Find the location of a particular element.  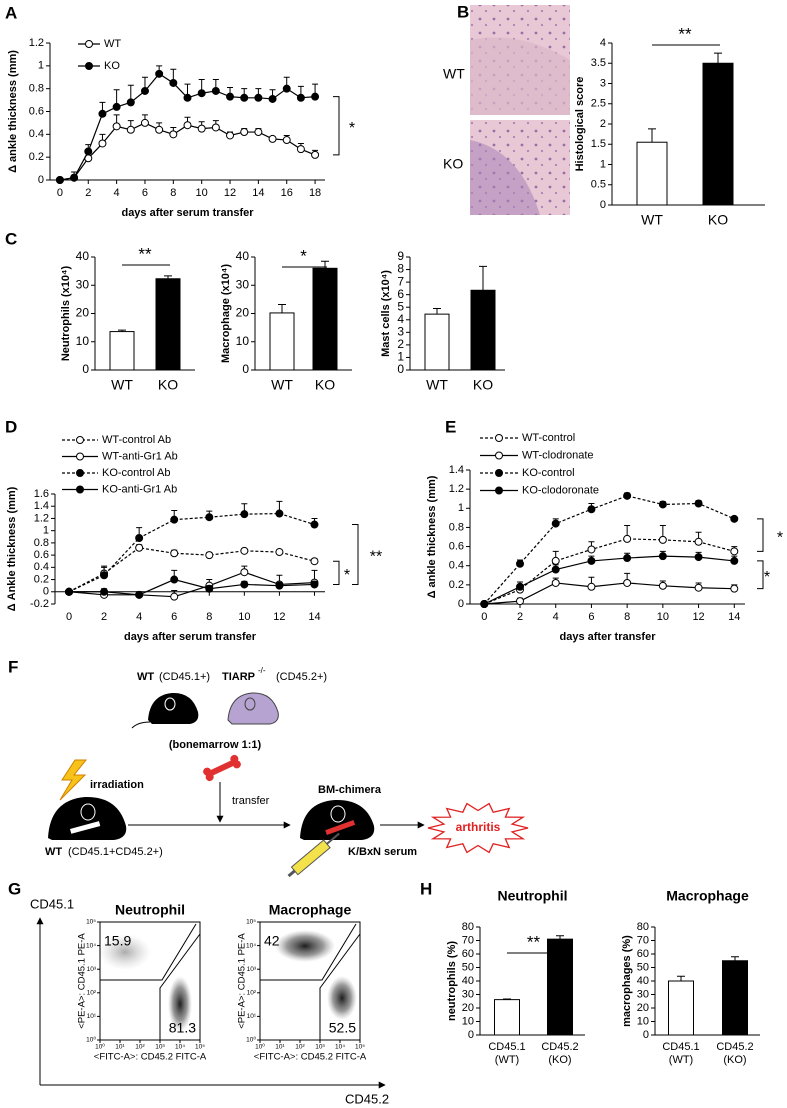

legend-label: KO-control is located at coordinates (548, 473).